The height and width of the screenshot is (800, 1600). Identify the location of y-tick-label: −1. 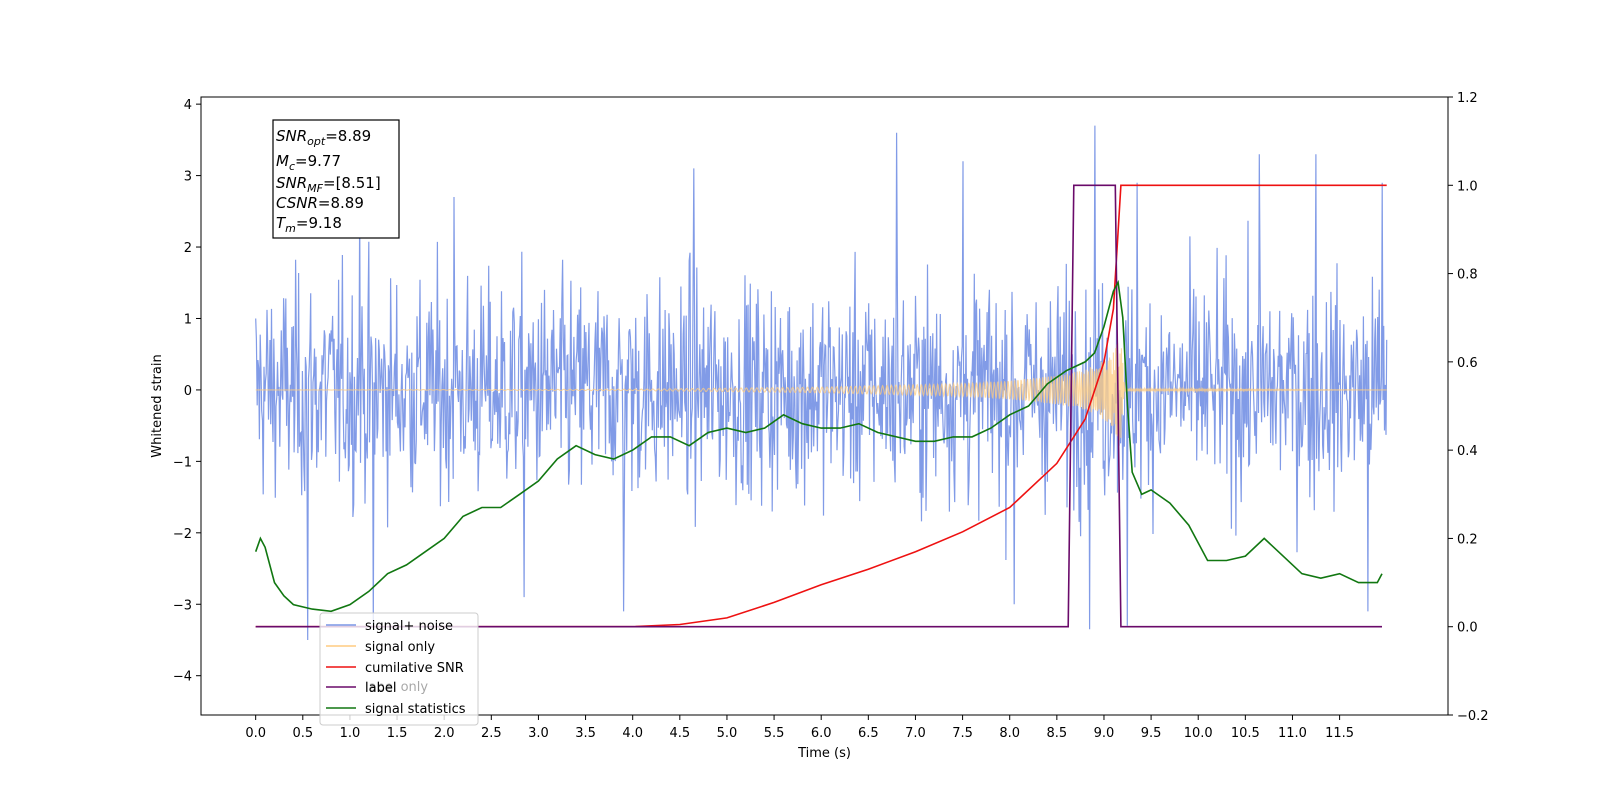
(182, 462).